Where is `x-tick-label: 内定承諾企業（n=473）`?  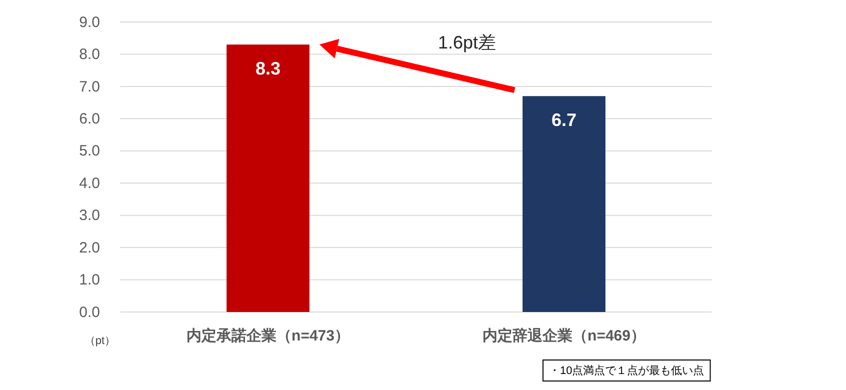 x-tick-label: 内定承諾企業（n=473） is located at coordinates (268, 335).